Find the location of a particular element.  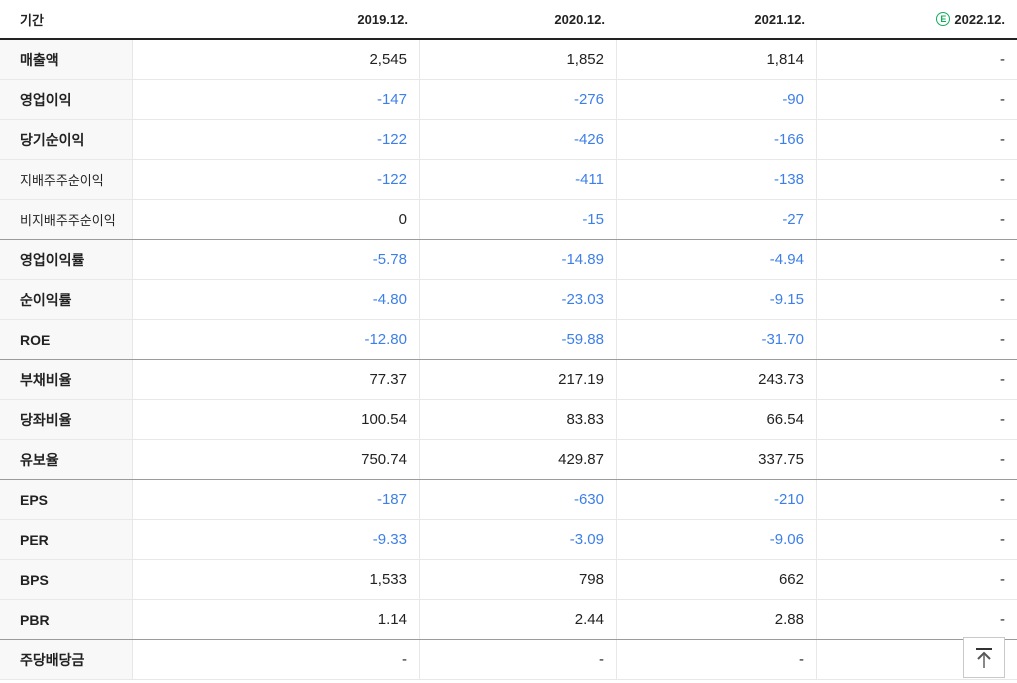

value-cell: 1.14 is located at coordinates (276, 619).